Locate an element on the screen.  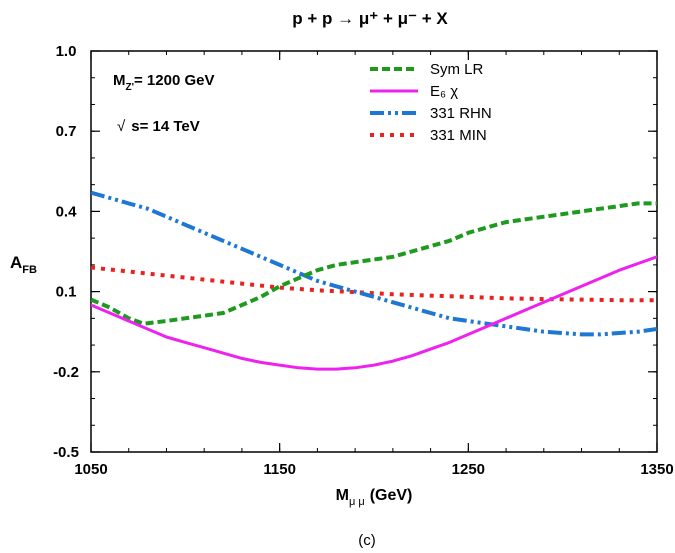
legend-label: Sym LR is located at coordinates (457, 69).